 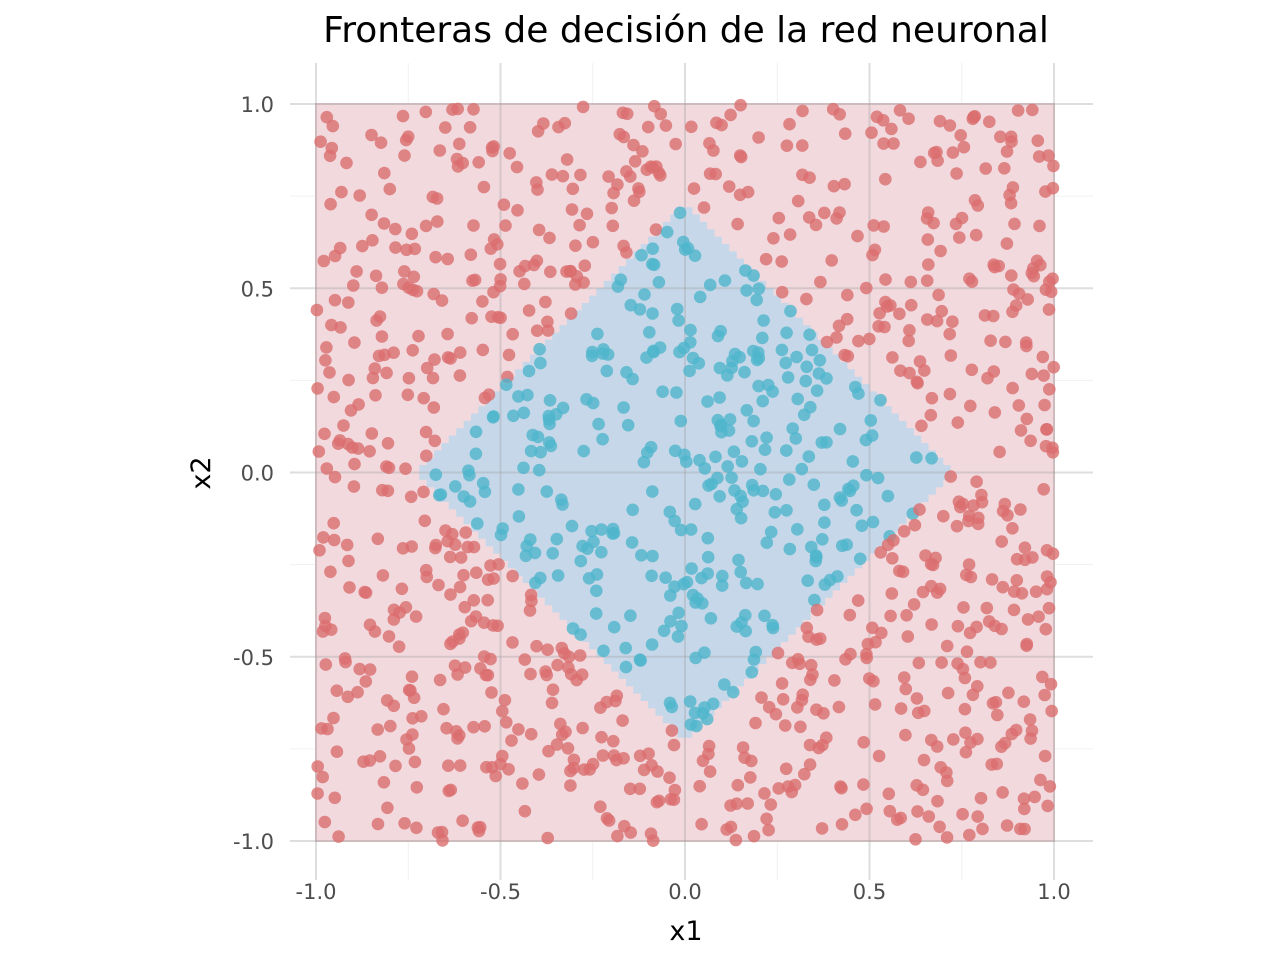 What do you see at coordinates (253, 842) in the screenshot?
I see `y-tick-label: -1.0` at bounding box center [253, 842].